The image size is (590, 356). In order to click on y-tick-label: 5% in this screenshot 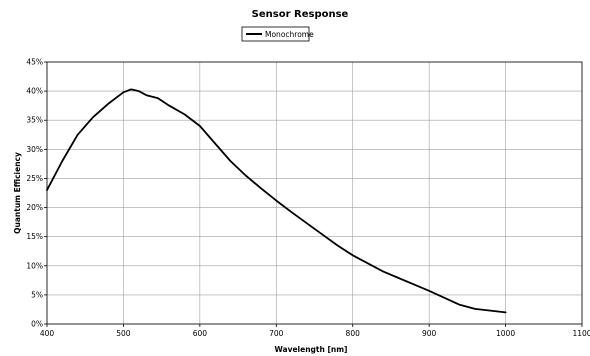, I will do `click(37, 294)`.